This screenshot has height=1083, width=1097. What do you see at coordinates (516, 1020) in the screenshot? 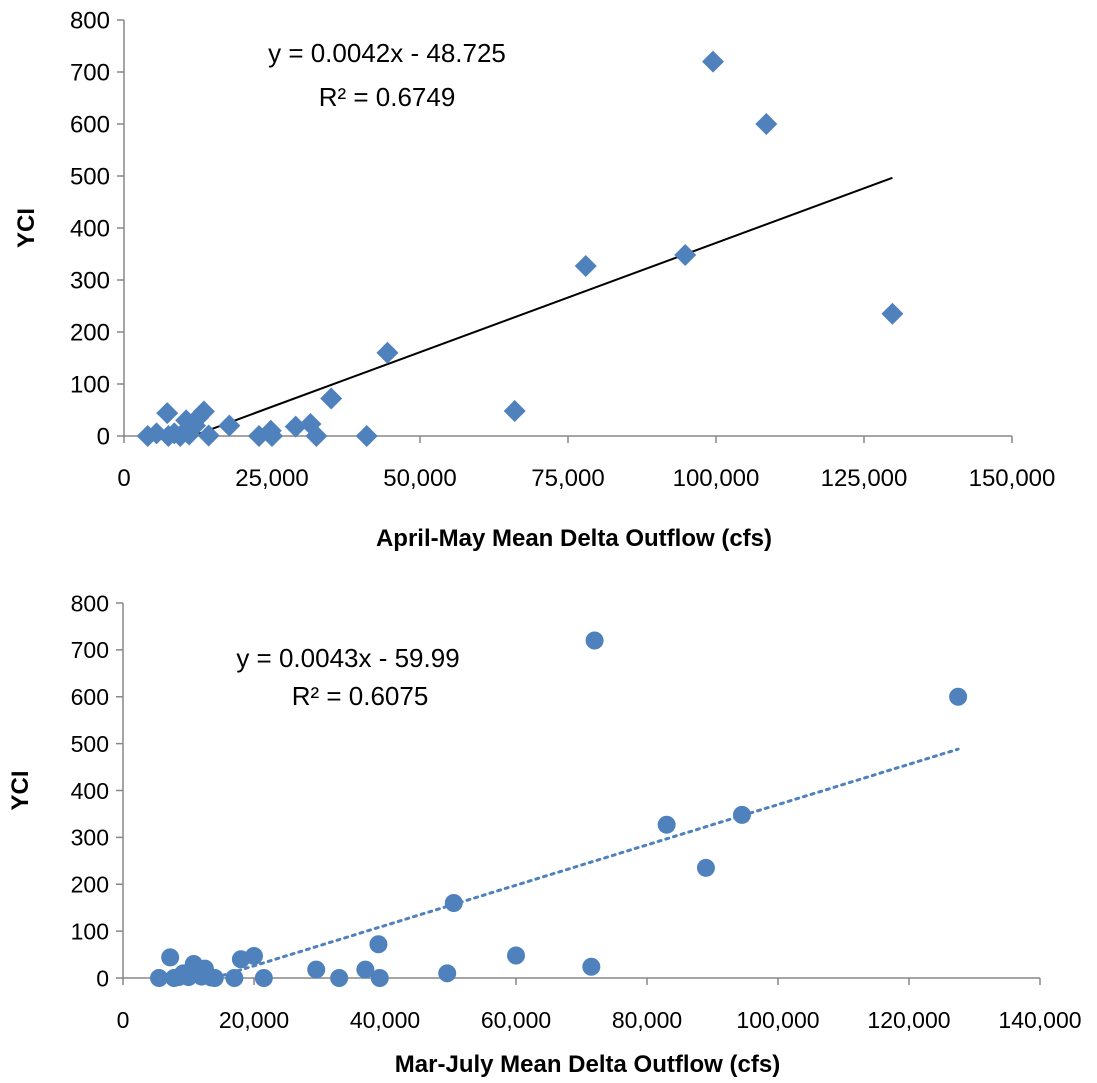
I see `x-tick-label: 60,000` at bounding box center [516, 1020].